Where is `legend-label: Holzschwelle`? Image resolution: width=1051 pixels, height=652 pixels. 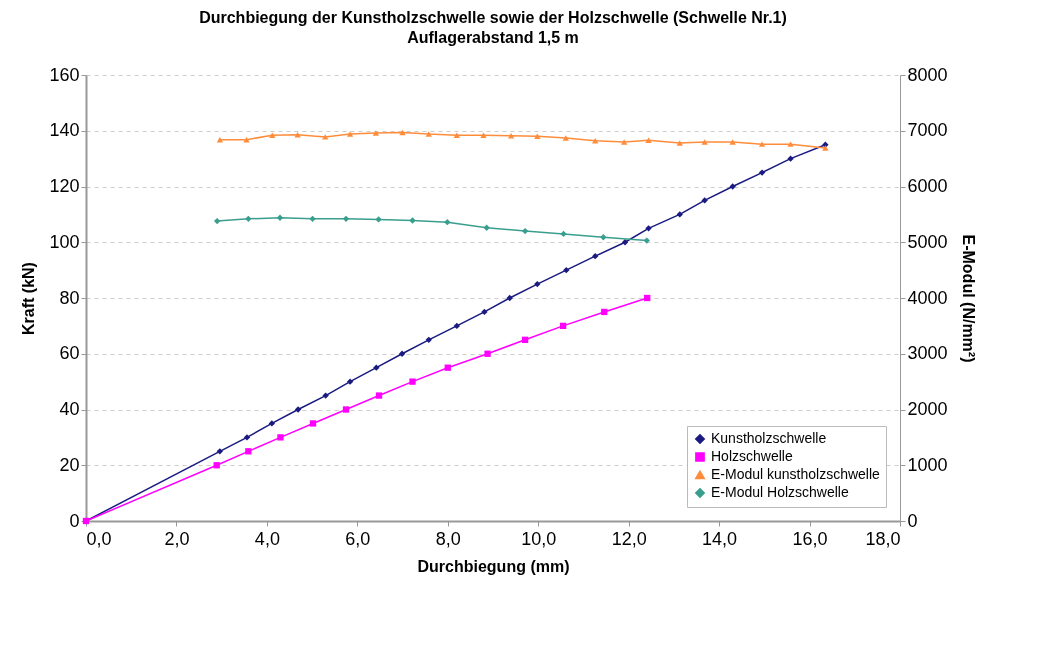 legend-label: Holzschwelle is located at coordinates (752, 456).